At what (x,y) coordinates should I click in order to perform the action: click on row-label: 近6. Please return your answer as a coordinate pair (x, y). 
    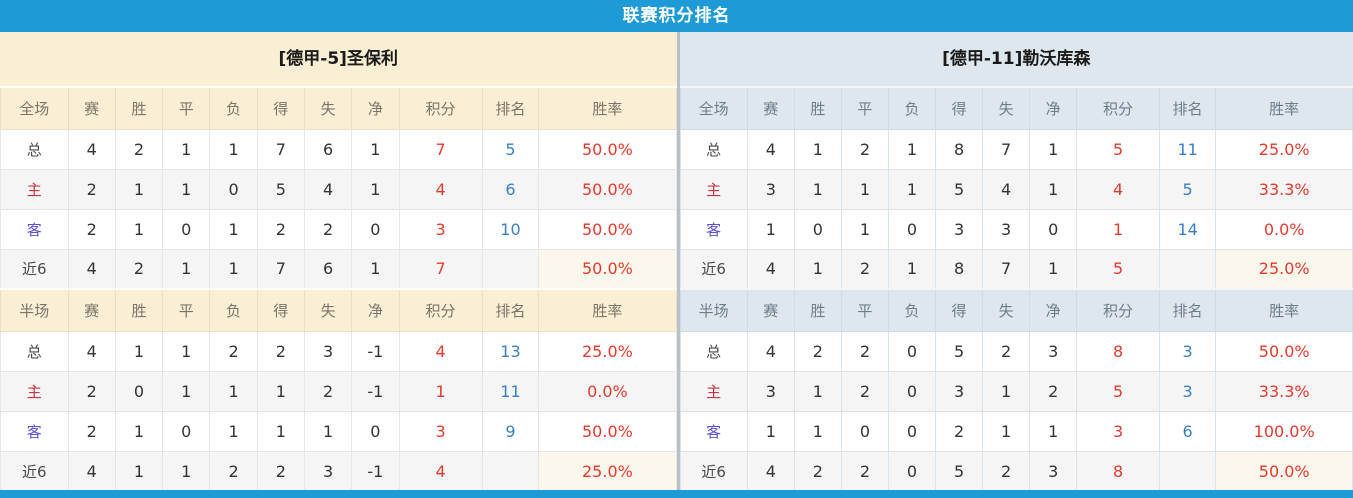
    Looking at the image, I should click on (713, 471).